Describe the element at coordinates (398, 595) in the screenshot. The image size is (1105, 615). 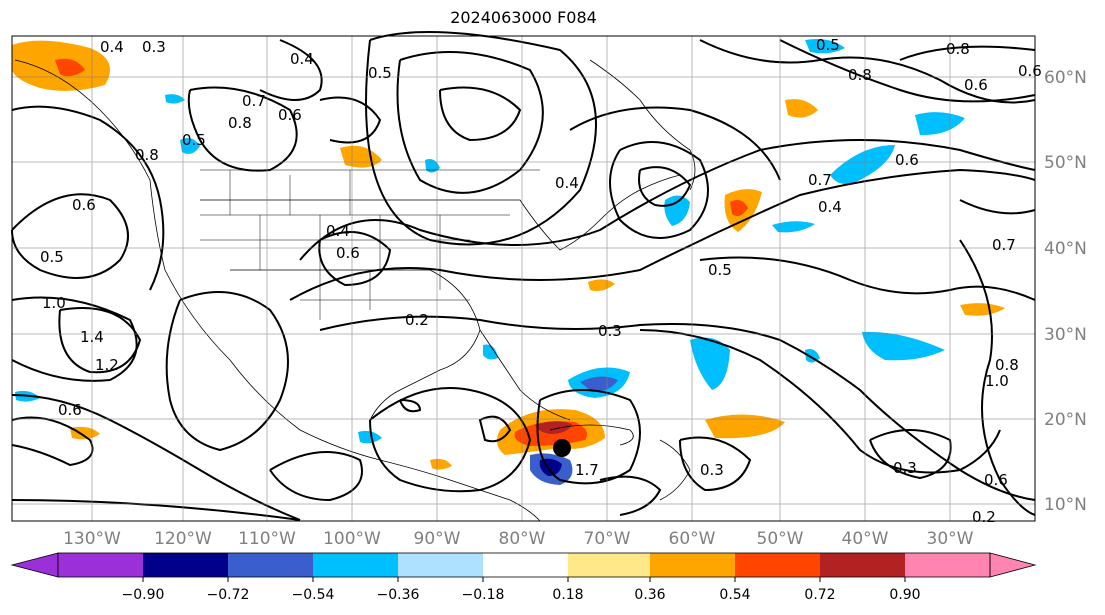
I see `colorbar-tick: −0.36` at that location.